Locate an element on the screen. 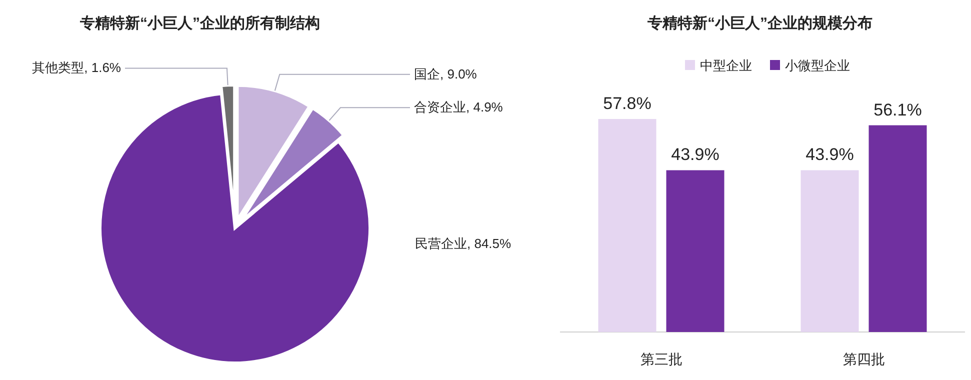 Image resolution: width=971 pixels, height=380 pixels. x-tick-label: 第四批 is located at coordinates (863, 359).